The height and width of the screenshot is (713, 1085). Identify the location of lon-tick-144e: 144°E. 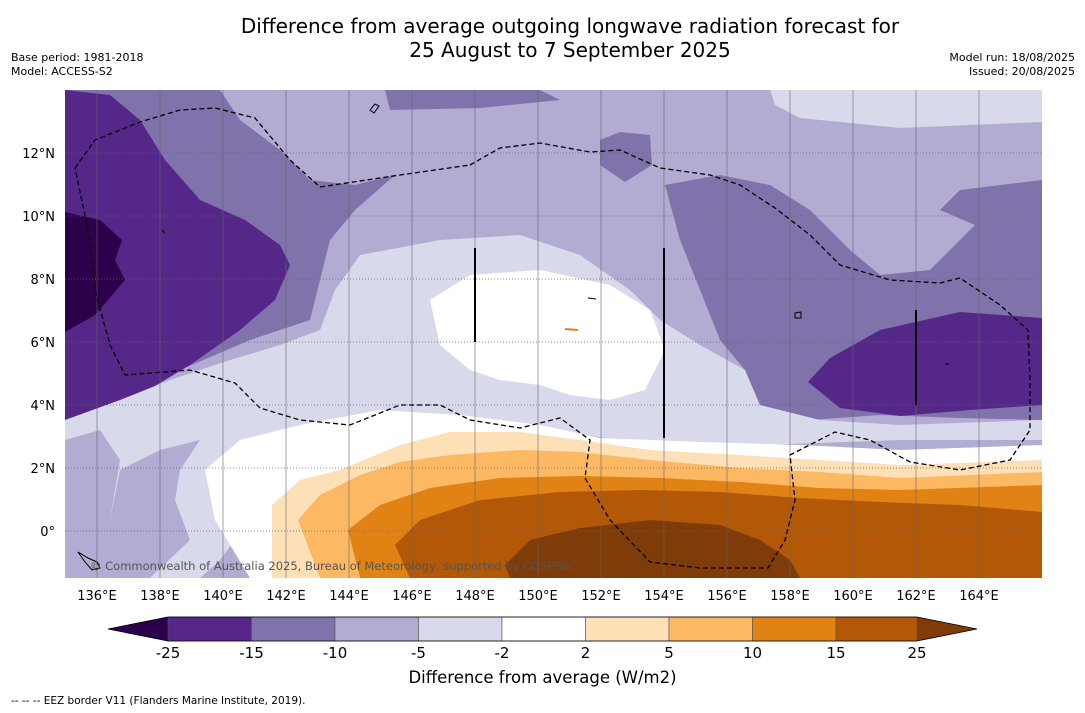
(349, 596).